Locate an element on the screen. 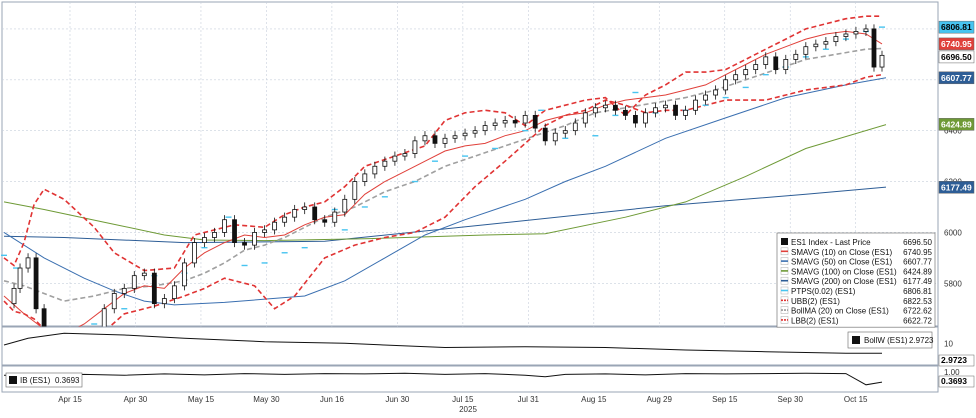  price-tag-text: 6806.81 is located at coordinates (956, 27).